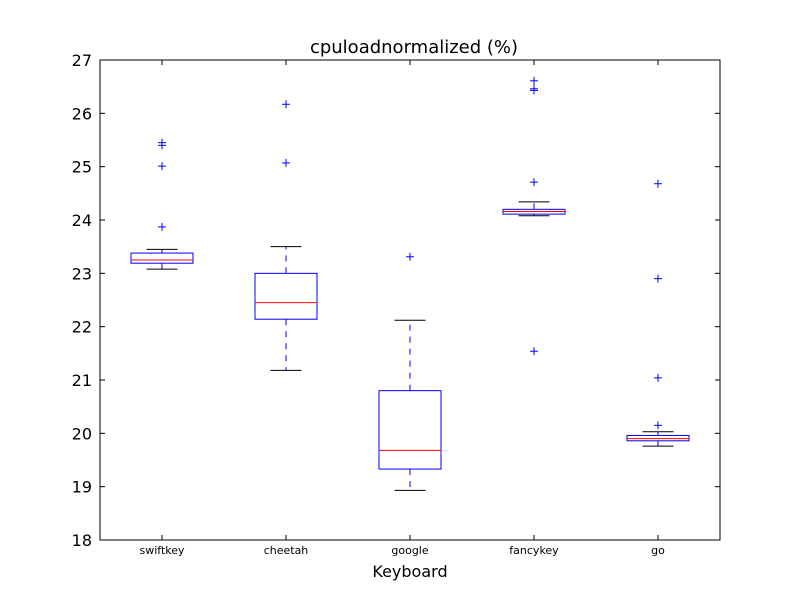  Describe the element at coordinates (286, 550) in the screenshot. I see `x-tick-label: cheetah` at that location.